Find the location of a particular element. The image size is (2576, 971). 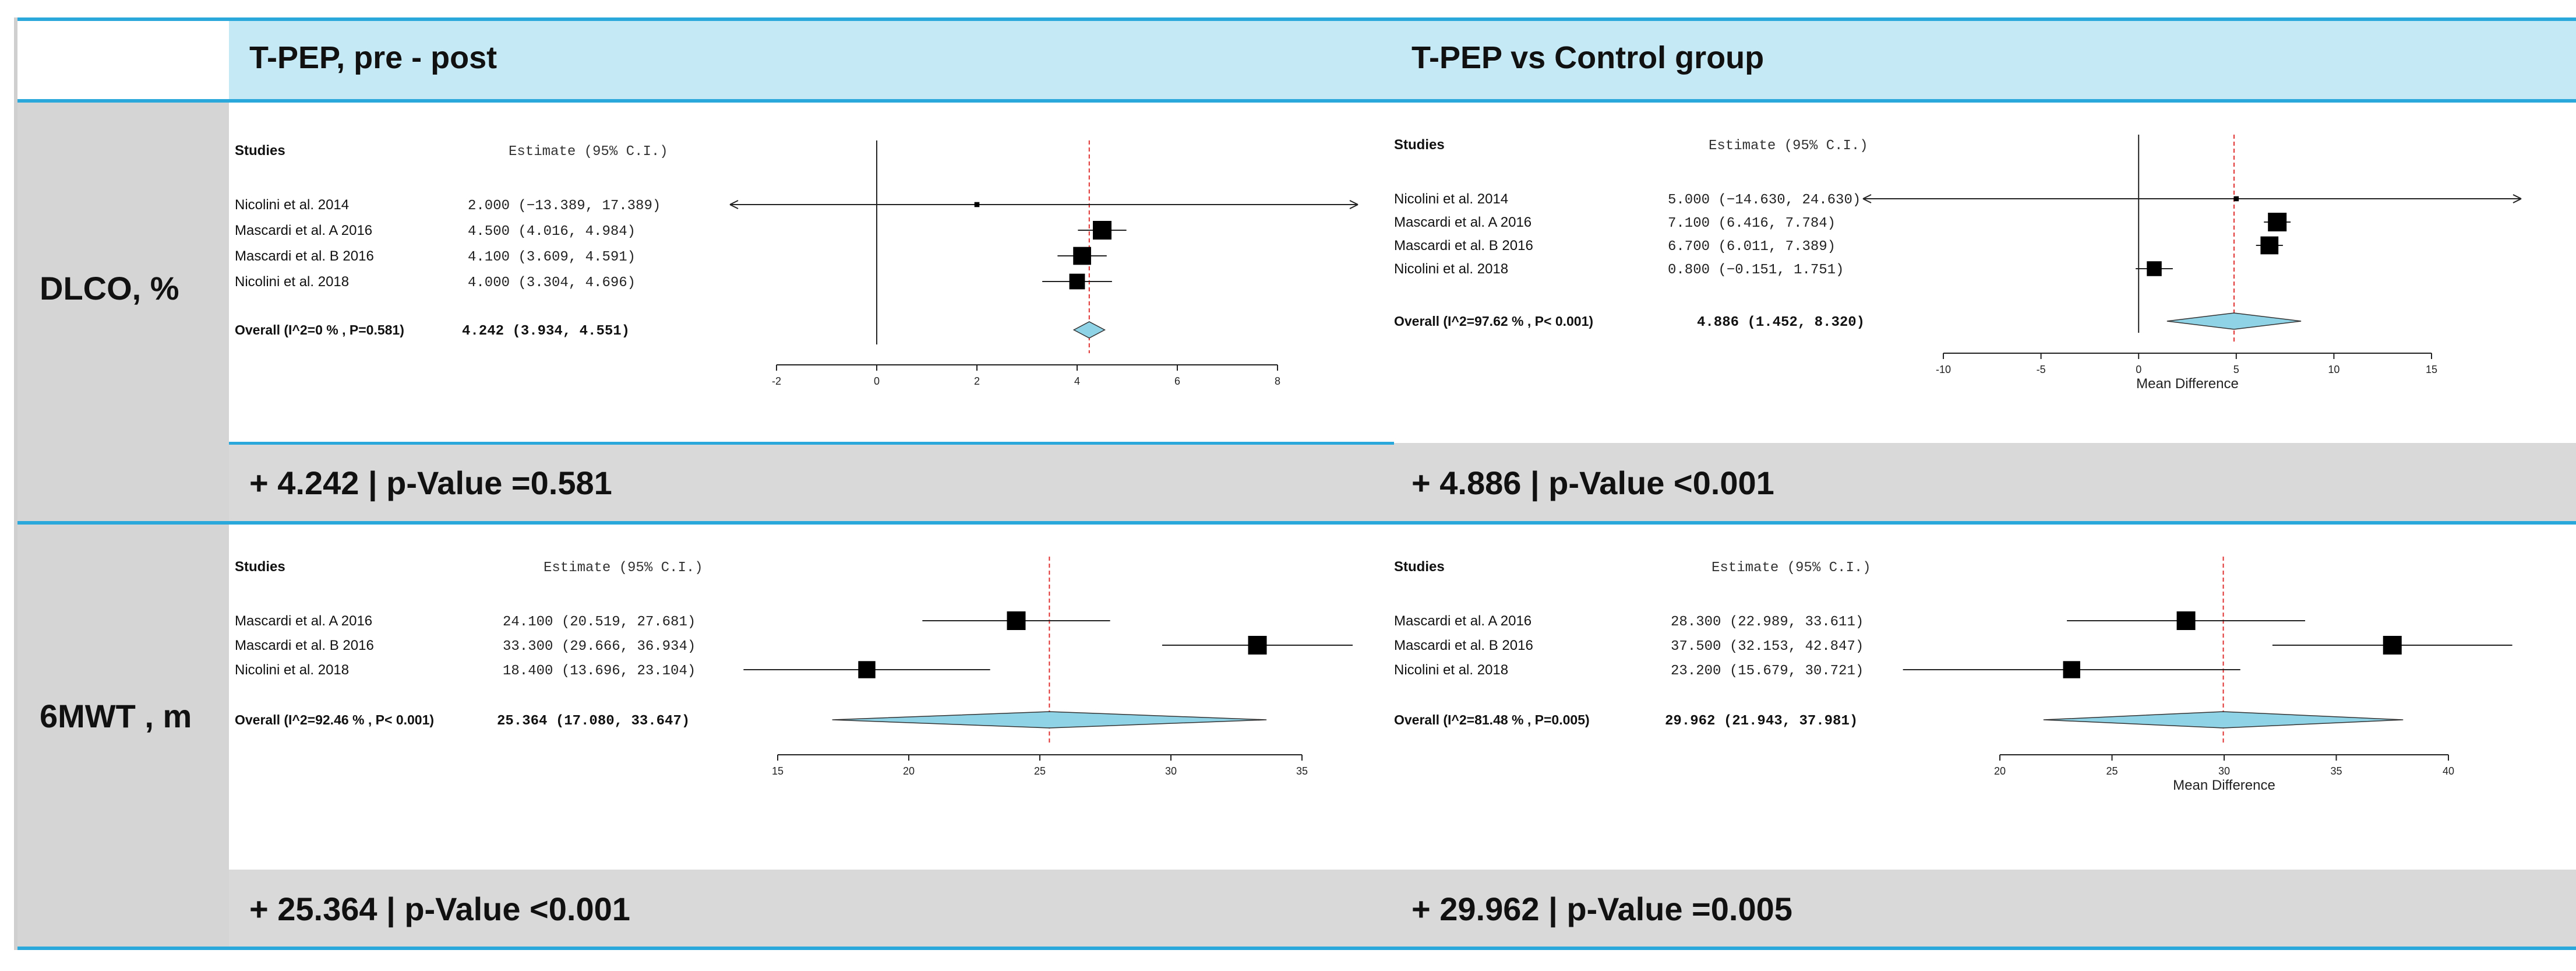

header-band is located at coordinates (1403, 60).